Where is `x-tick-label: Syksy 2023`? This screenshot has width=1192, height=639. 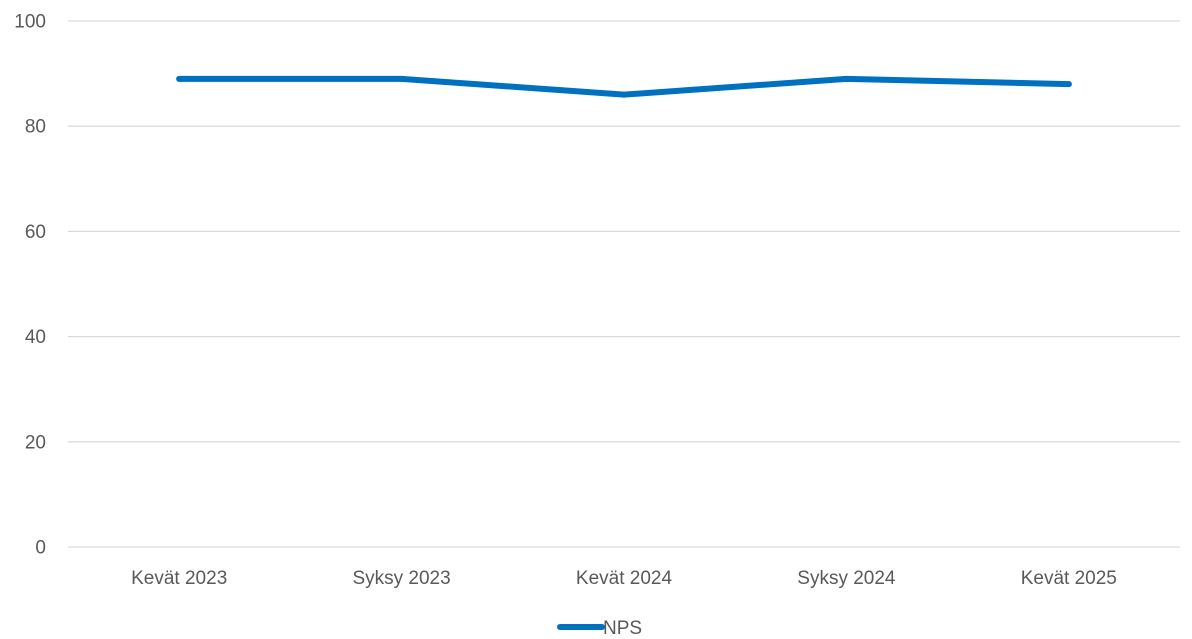
x-tick-label: Syksy 2023 is located at coordinates (401, 578).